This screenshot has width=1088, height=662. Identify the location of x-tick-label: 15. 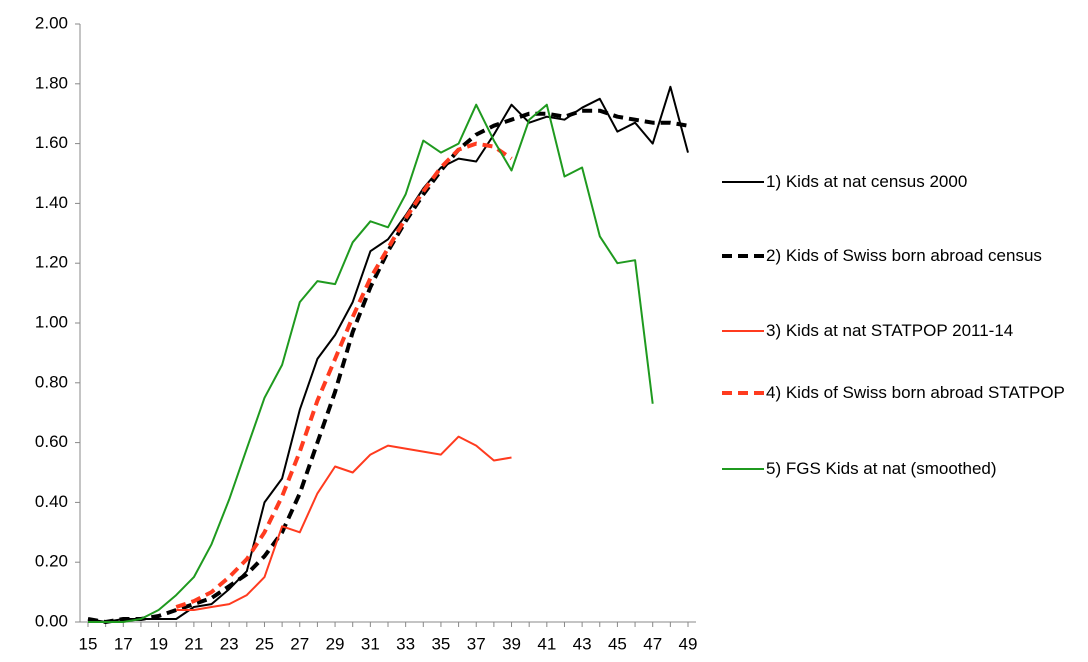
(88, 643).